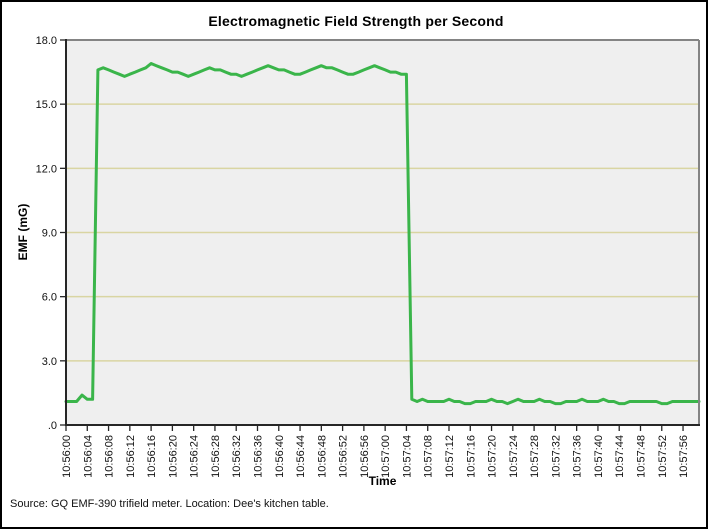 This screenshot has width=708, height=529. Describe the element at coordinates (322, 456) in the screenshot. I see `x-tick-label: 10:56:48` at that location.